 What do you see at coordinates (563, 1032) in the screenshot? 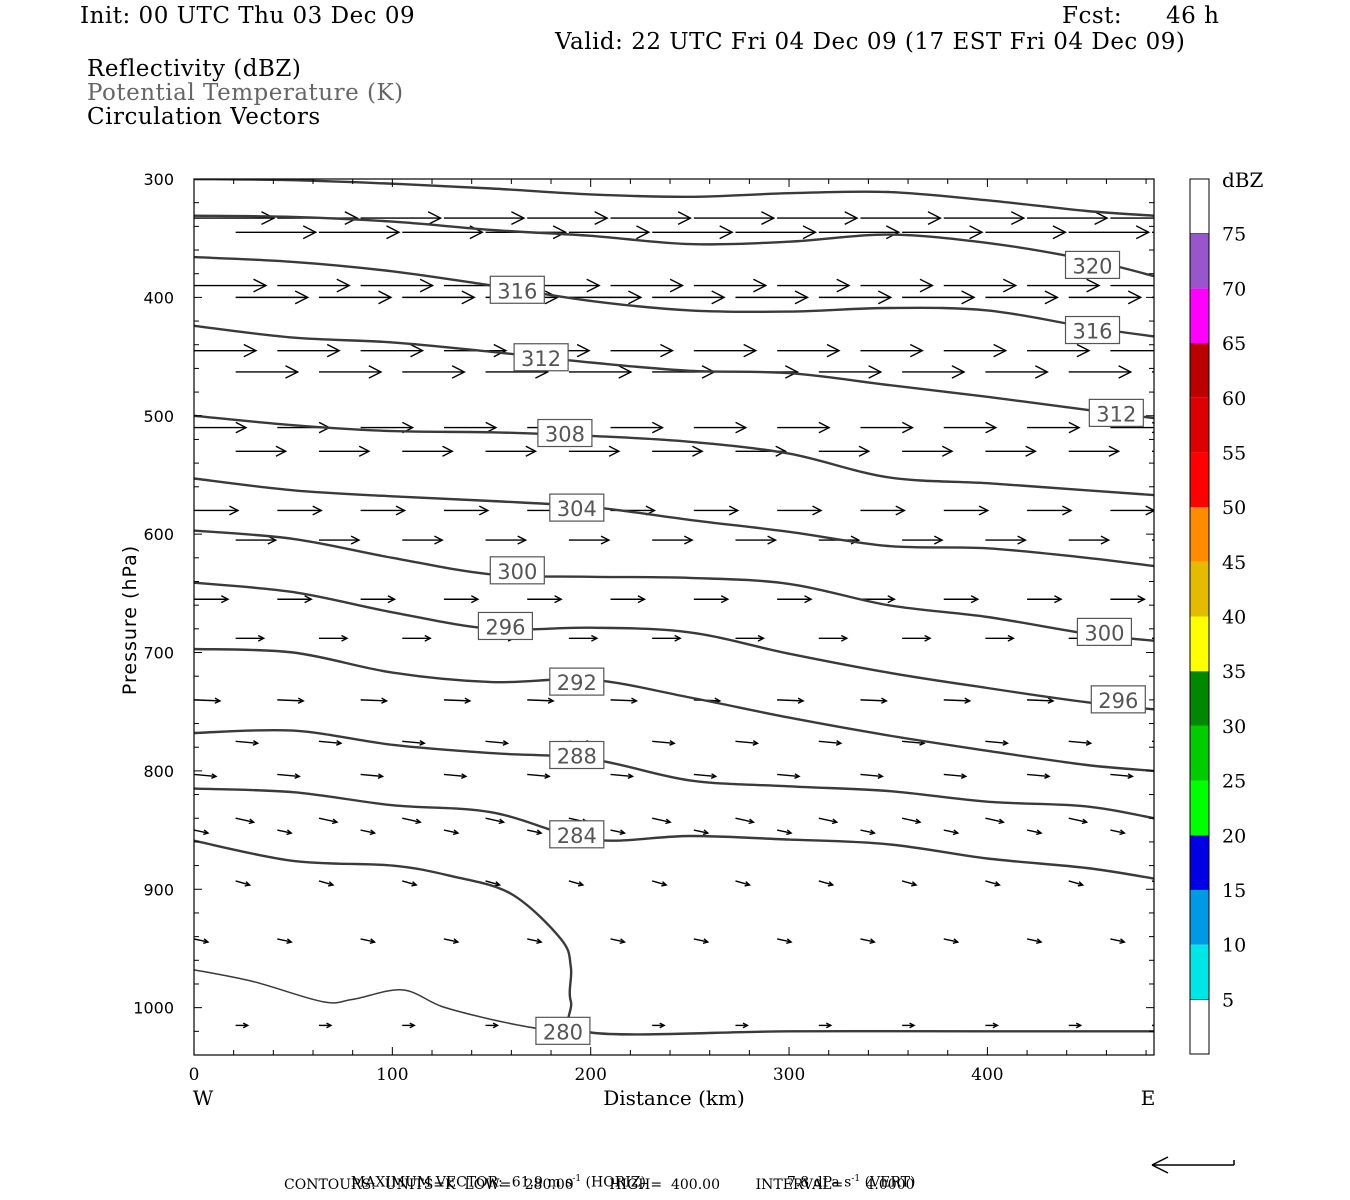
I see `contour-label-text: 280` at bounding box center [563, 1032].